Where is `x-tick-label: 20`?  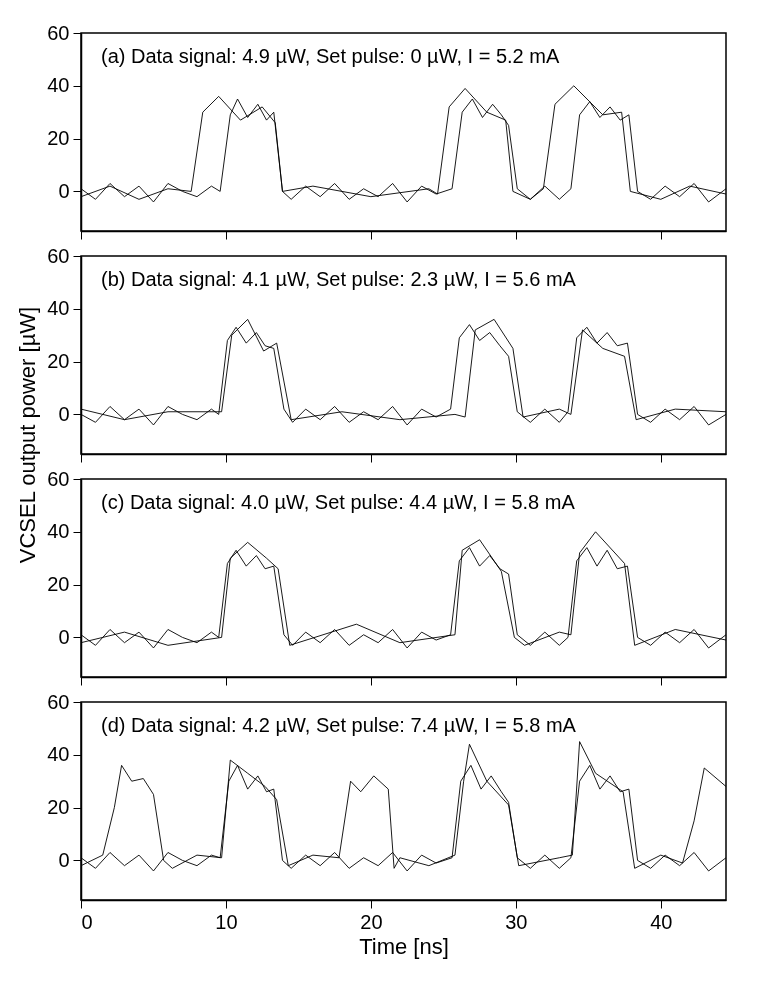
x-tick-label: 20 is located at coordinates (371, 921).